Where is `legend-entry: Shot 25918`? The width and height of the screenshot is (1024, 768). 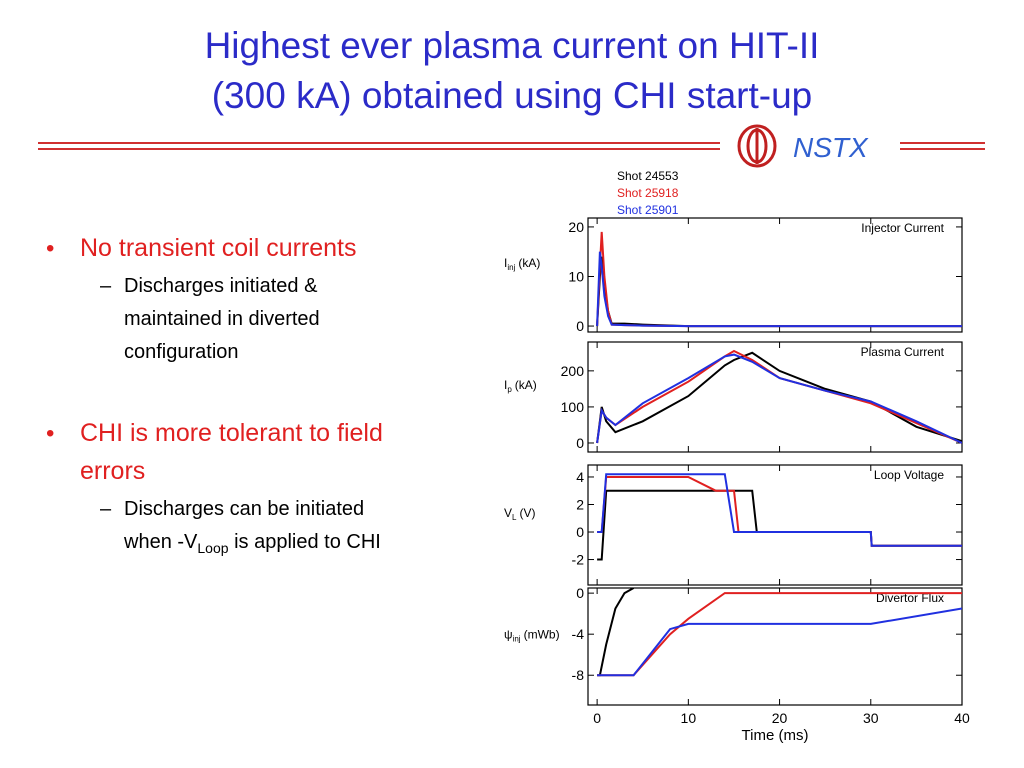
legend-entry: Shot 25918 is located at coordinates (648, 193).